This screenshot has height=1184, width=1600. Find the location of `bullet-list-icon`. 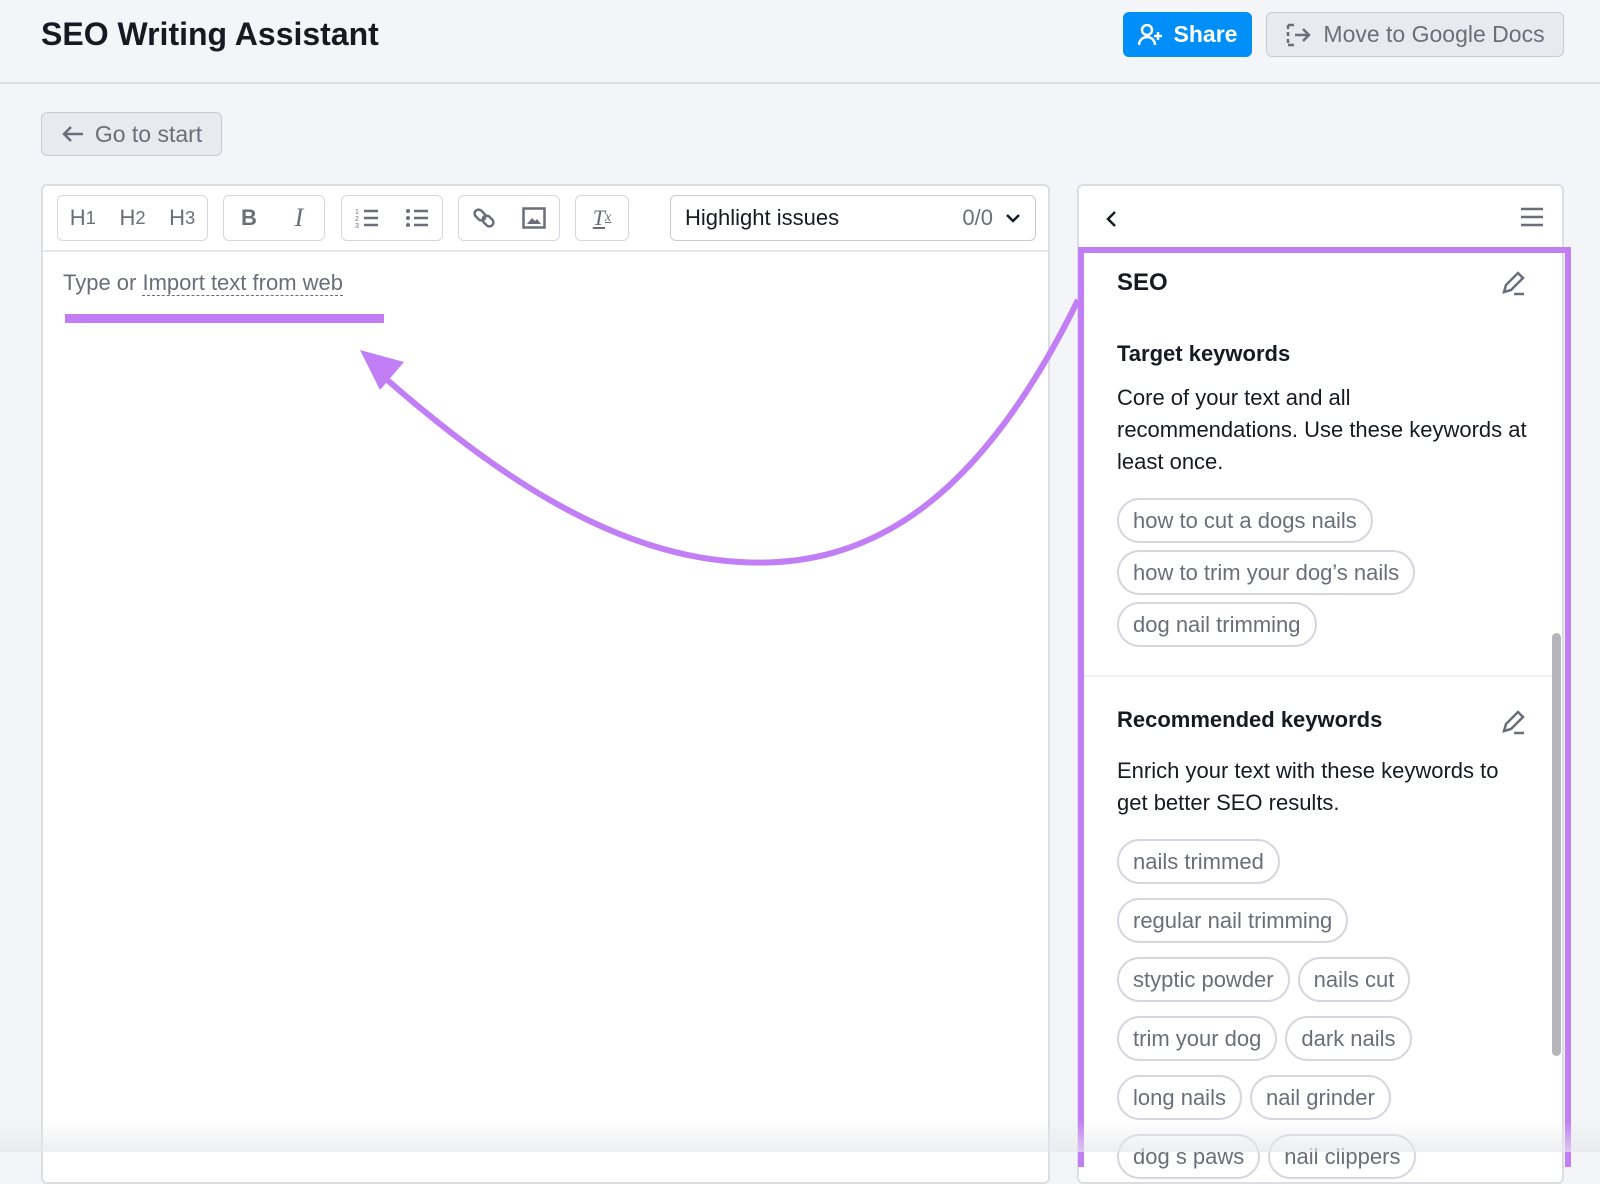

bullet-list-icon is located at coordinates (417, 218).